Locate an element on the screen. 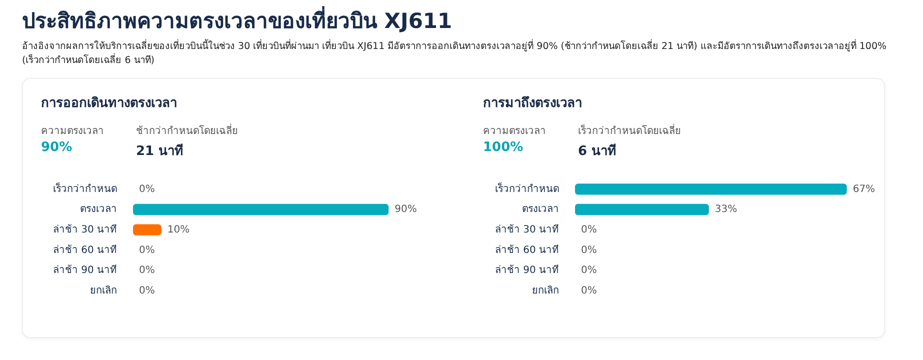 This screenshot has height=360, width=923. text: 21 นาที is located at coordinates (160, 151).